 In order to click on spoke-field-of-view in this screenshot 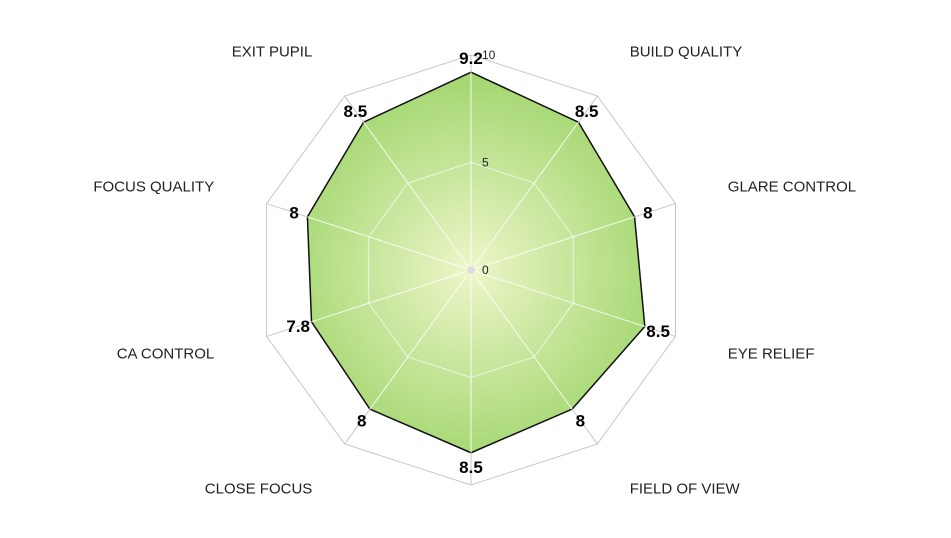, I will do `click(521, 339)`.